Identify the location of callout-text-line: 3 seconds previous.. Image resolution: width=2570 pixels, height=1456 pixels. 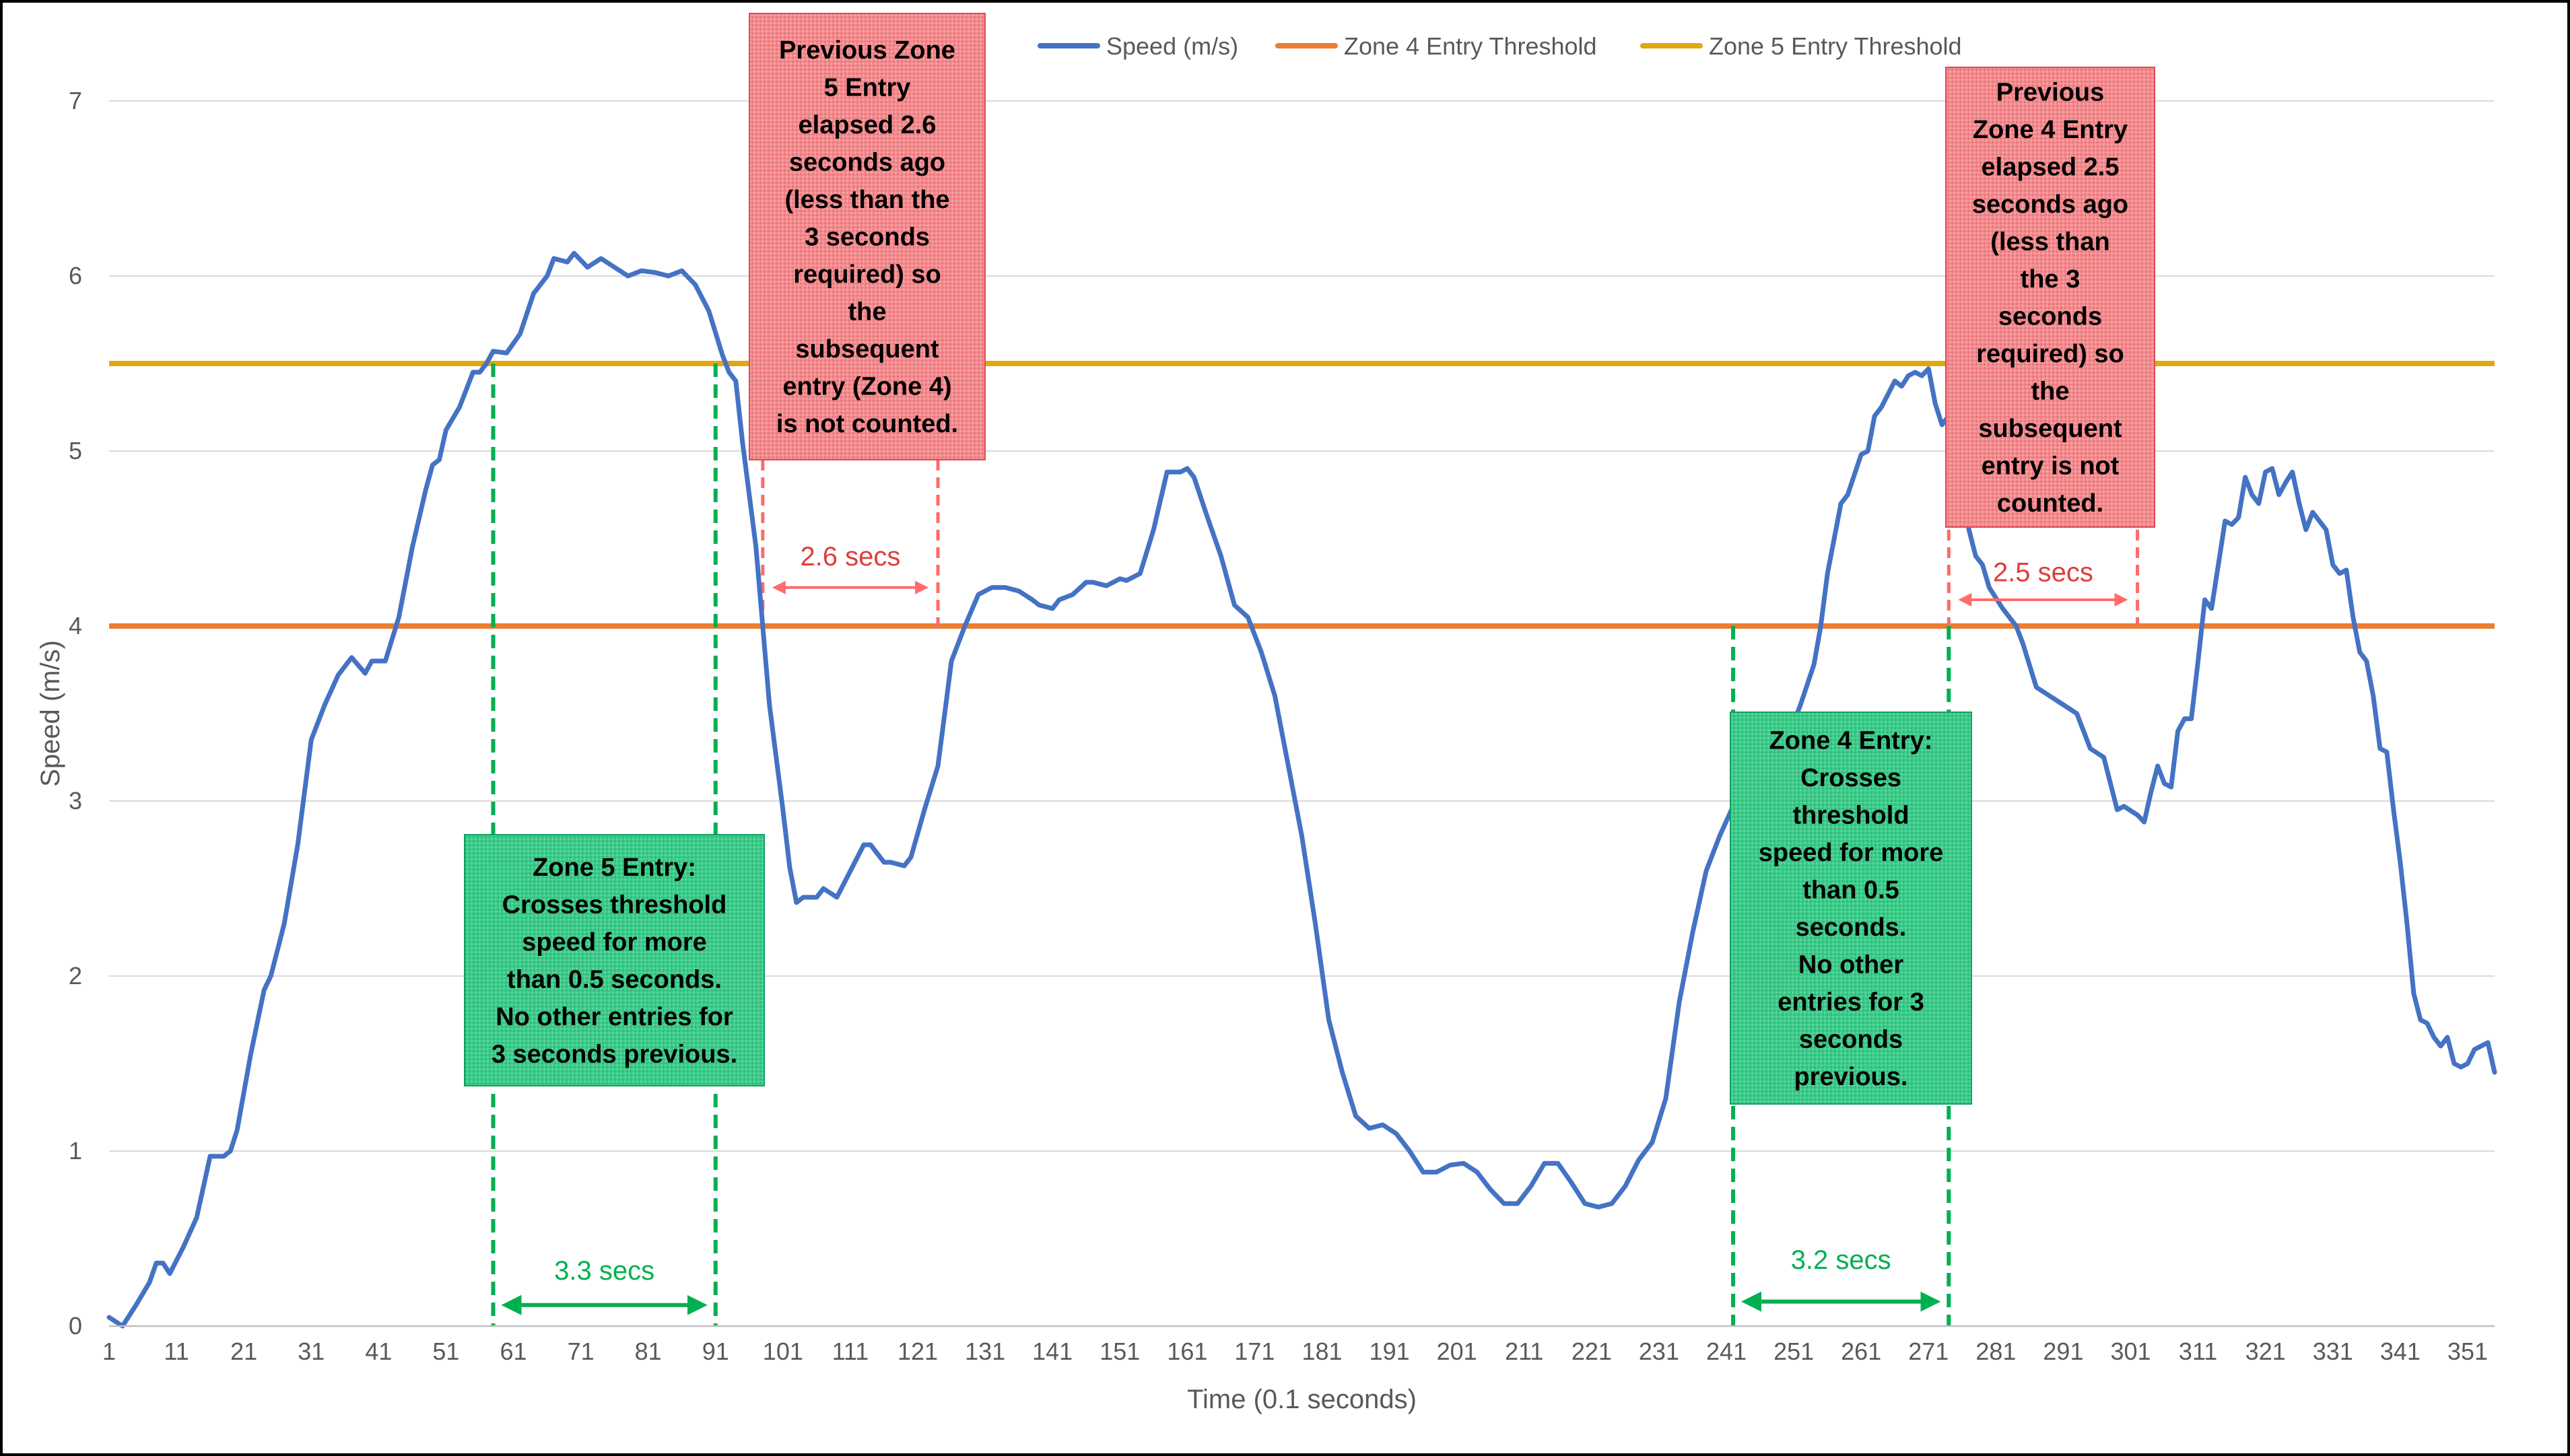
(614, 1054).